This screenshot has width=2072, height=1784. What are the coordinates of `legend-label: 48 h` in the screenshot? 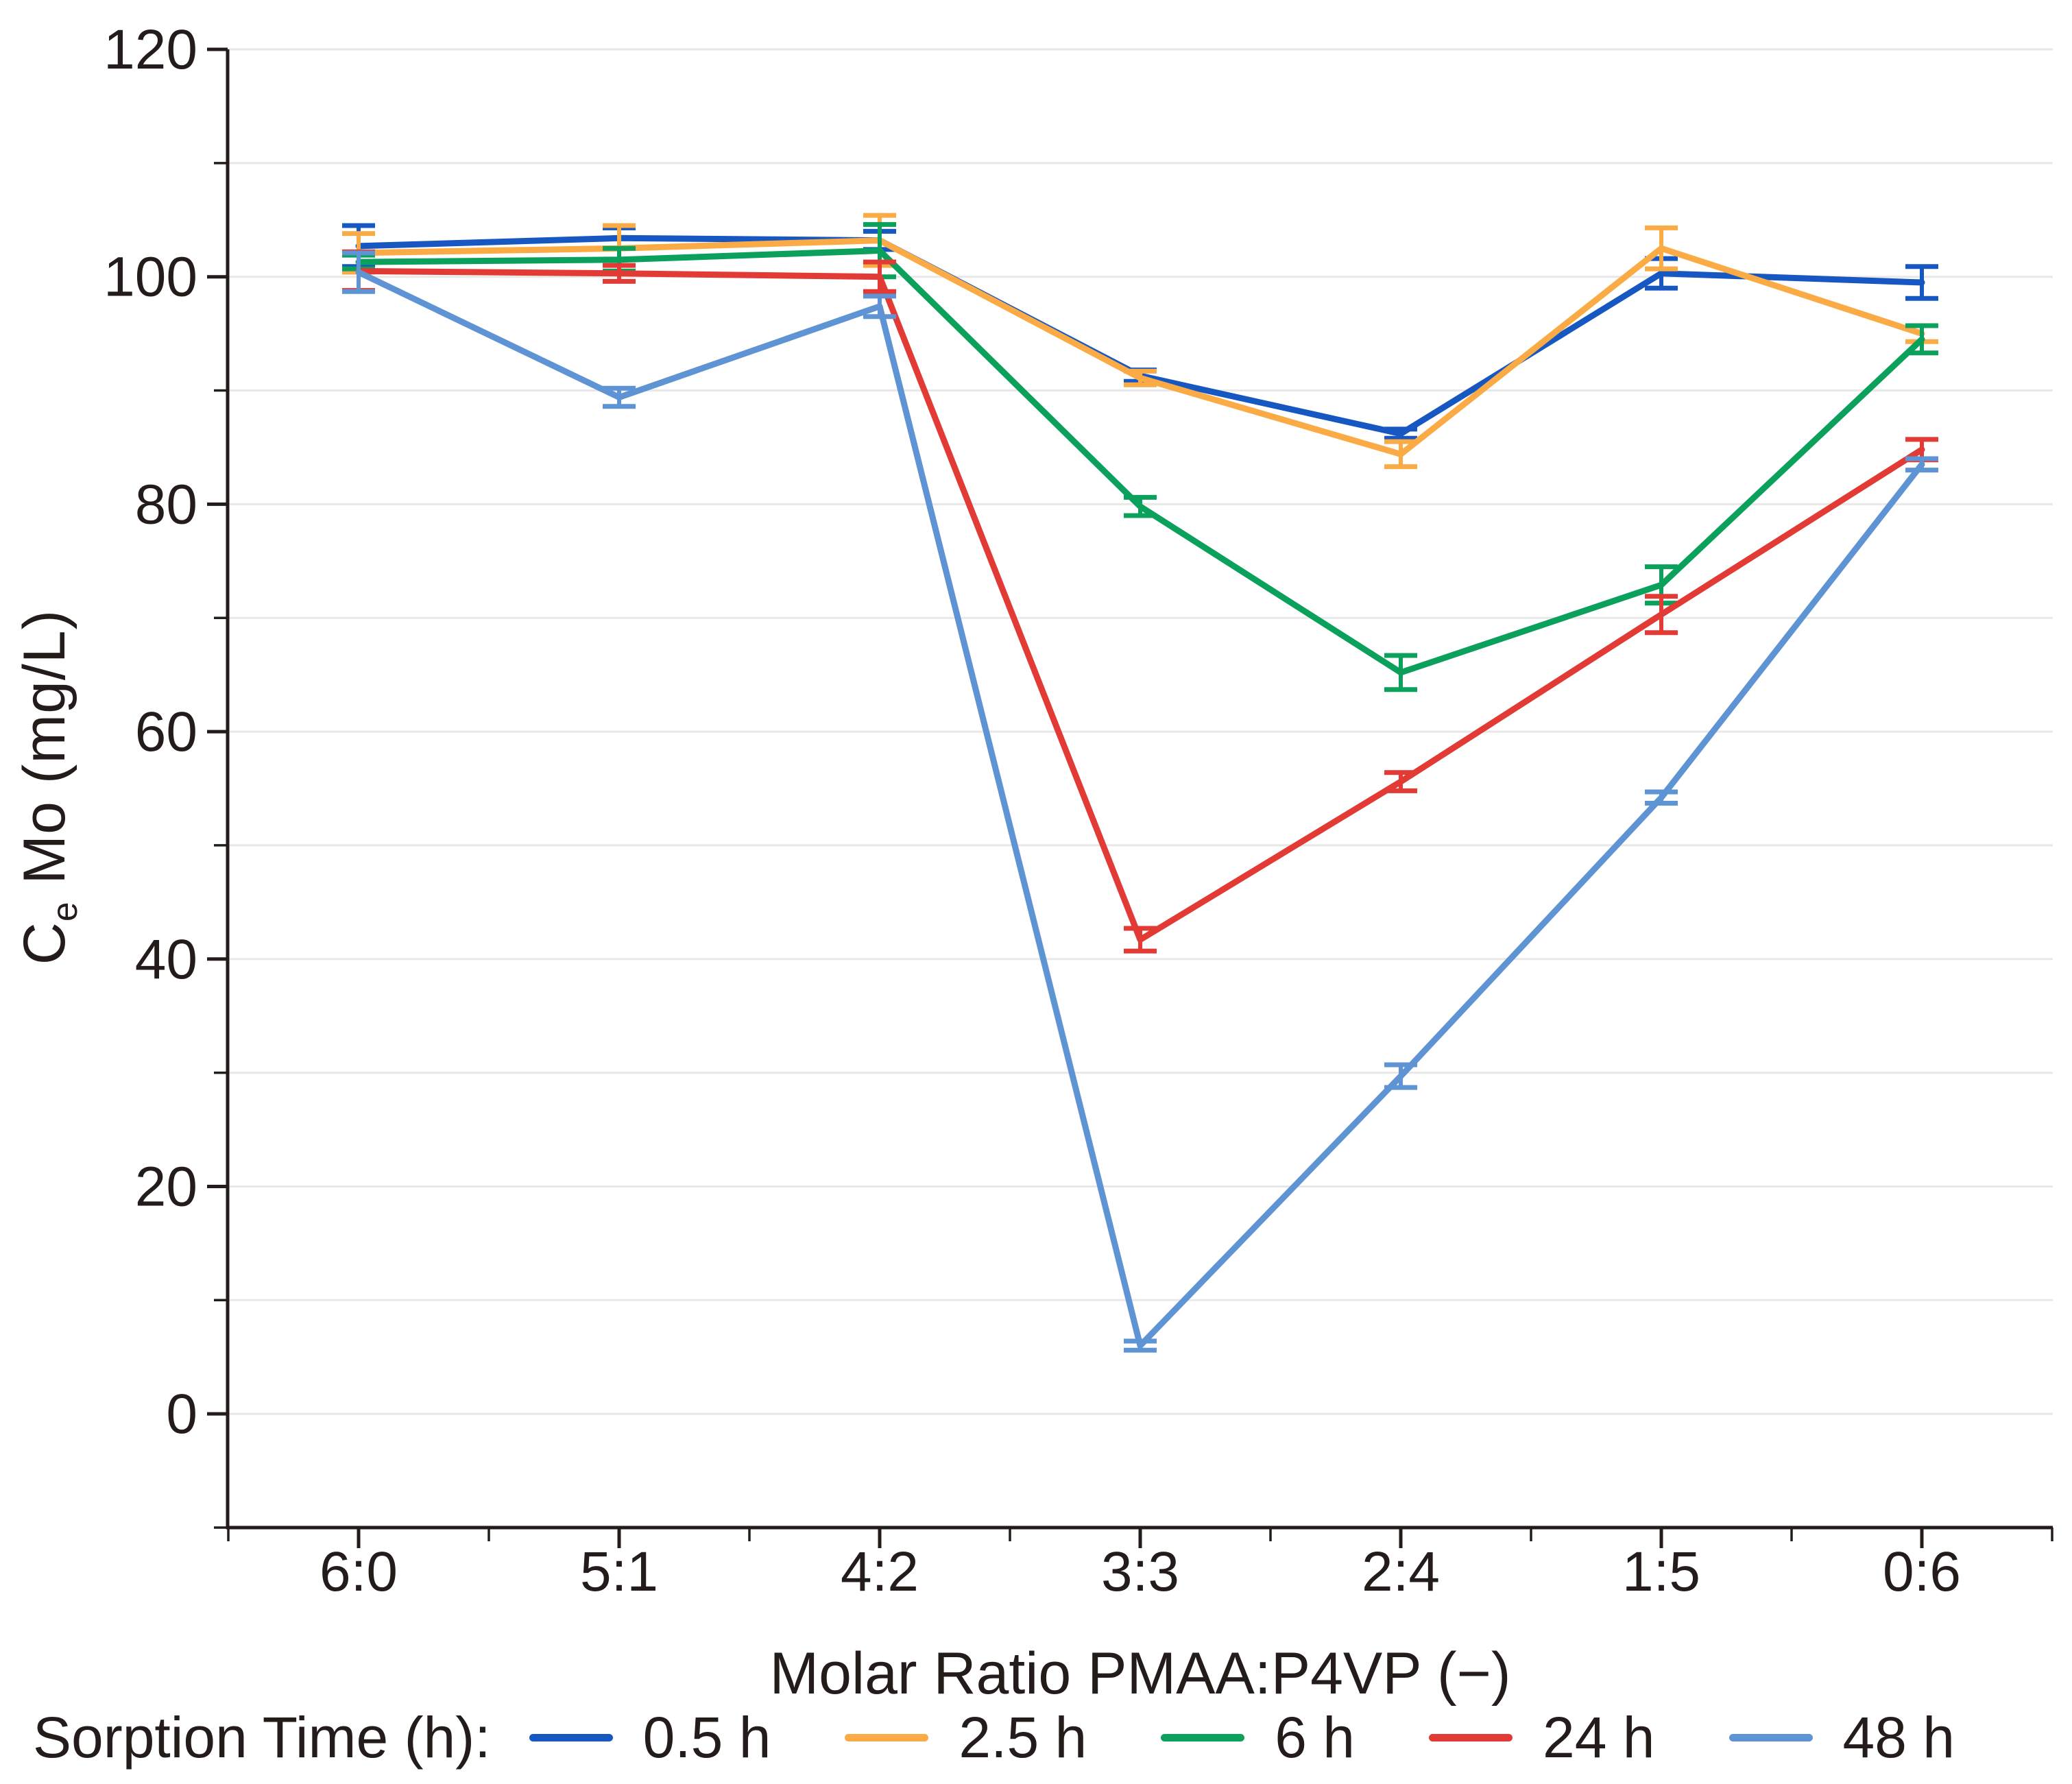 It's located at (1899, 1738).